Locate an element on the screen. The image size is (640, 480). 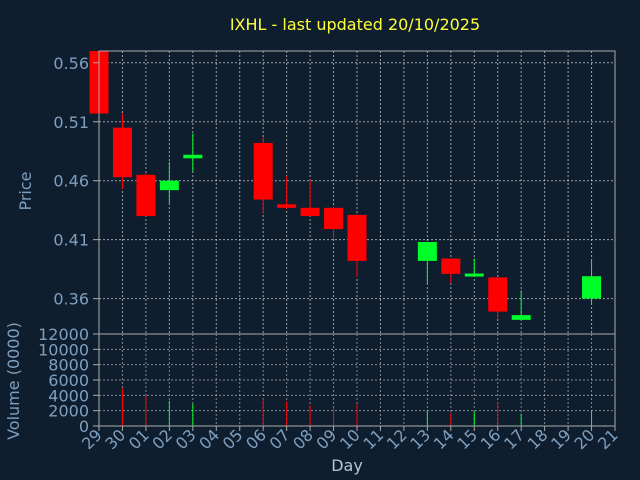
volume-tick-label: 10000 is located at coordinates (63, 349).